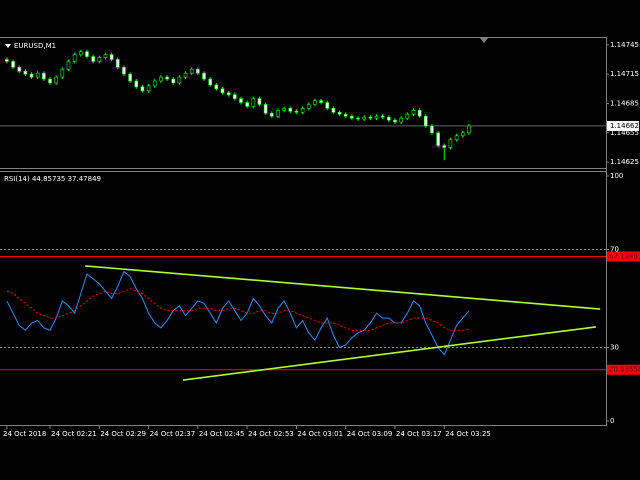  I want to click on indicator-title: RSI(14) 44.85735 37.47849, so click(52, 179).